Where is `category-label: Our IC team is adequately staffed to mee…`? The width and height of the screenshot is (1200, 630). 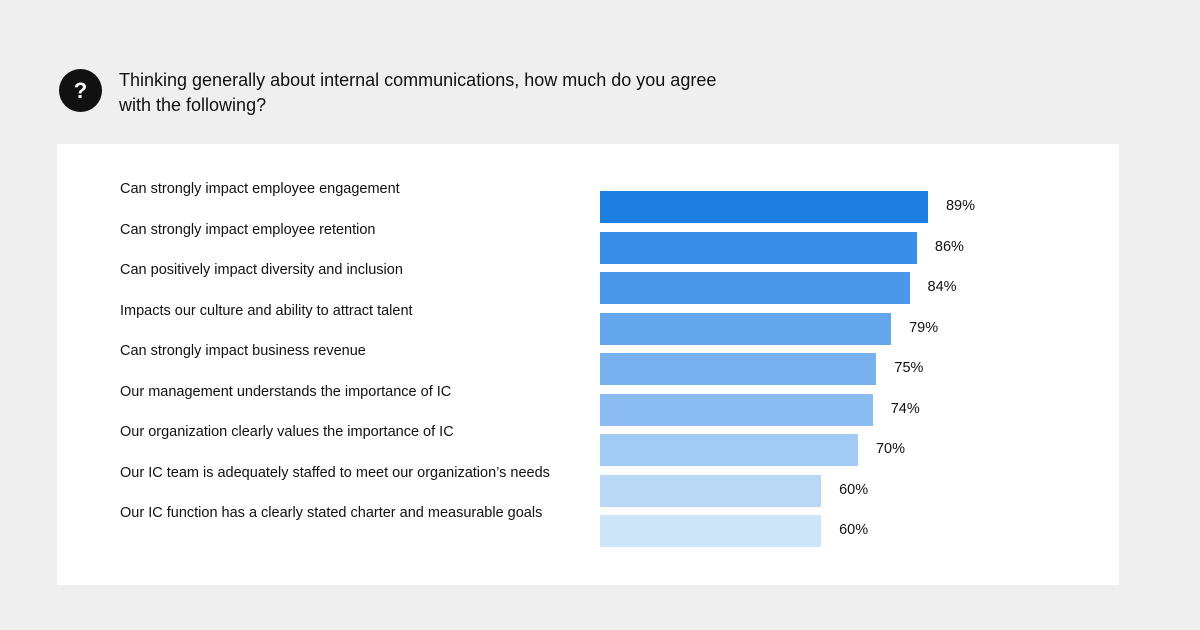 category-label: Our IC team is adequately staffed to mee… is located at coordinates (335, 472).